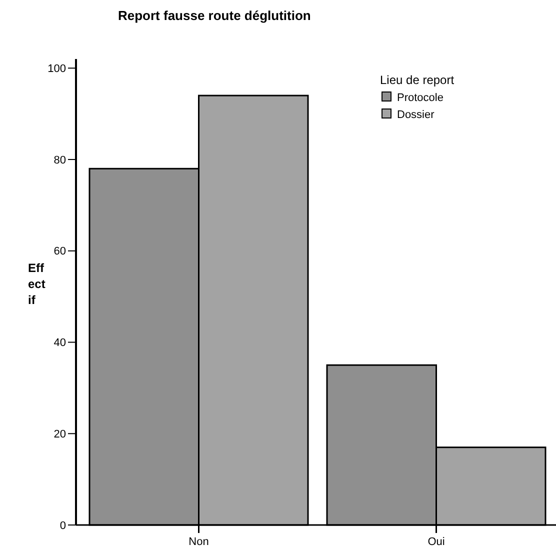 The width and height of the screenshot is (556, 553). What do you see at coordinates (417, 80) in the screenshot?
I see `legend-title: Lieu de report` at bounding box center [417, 80].